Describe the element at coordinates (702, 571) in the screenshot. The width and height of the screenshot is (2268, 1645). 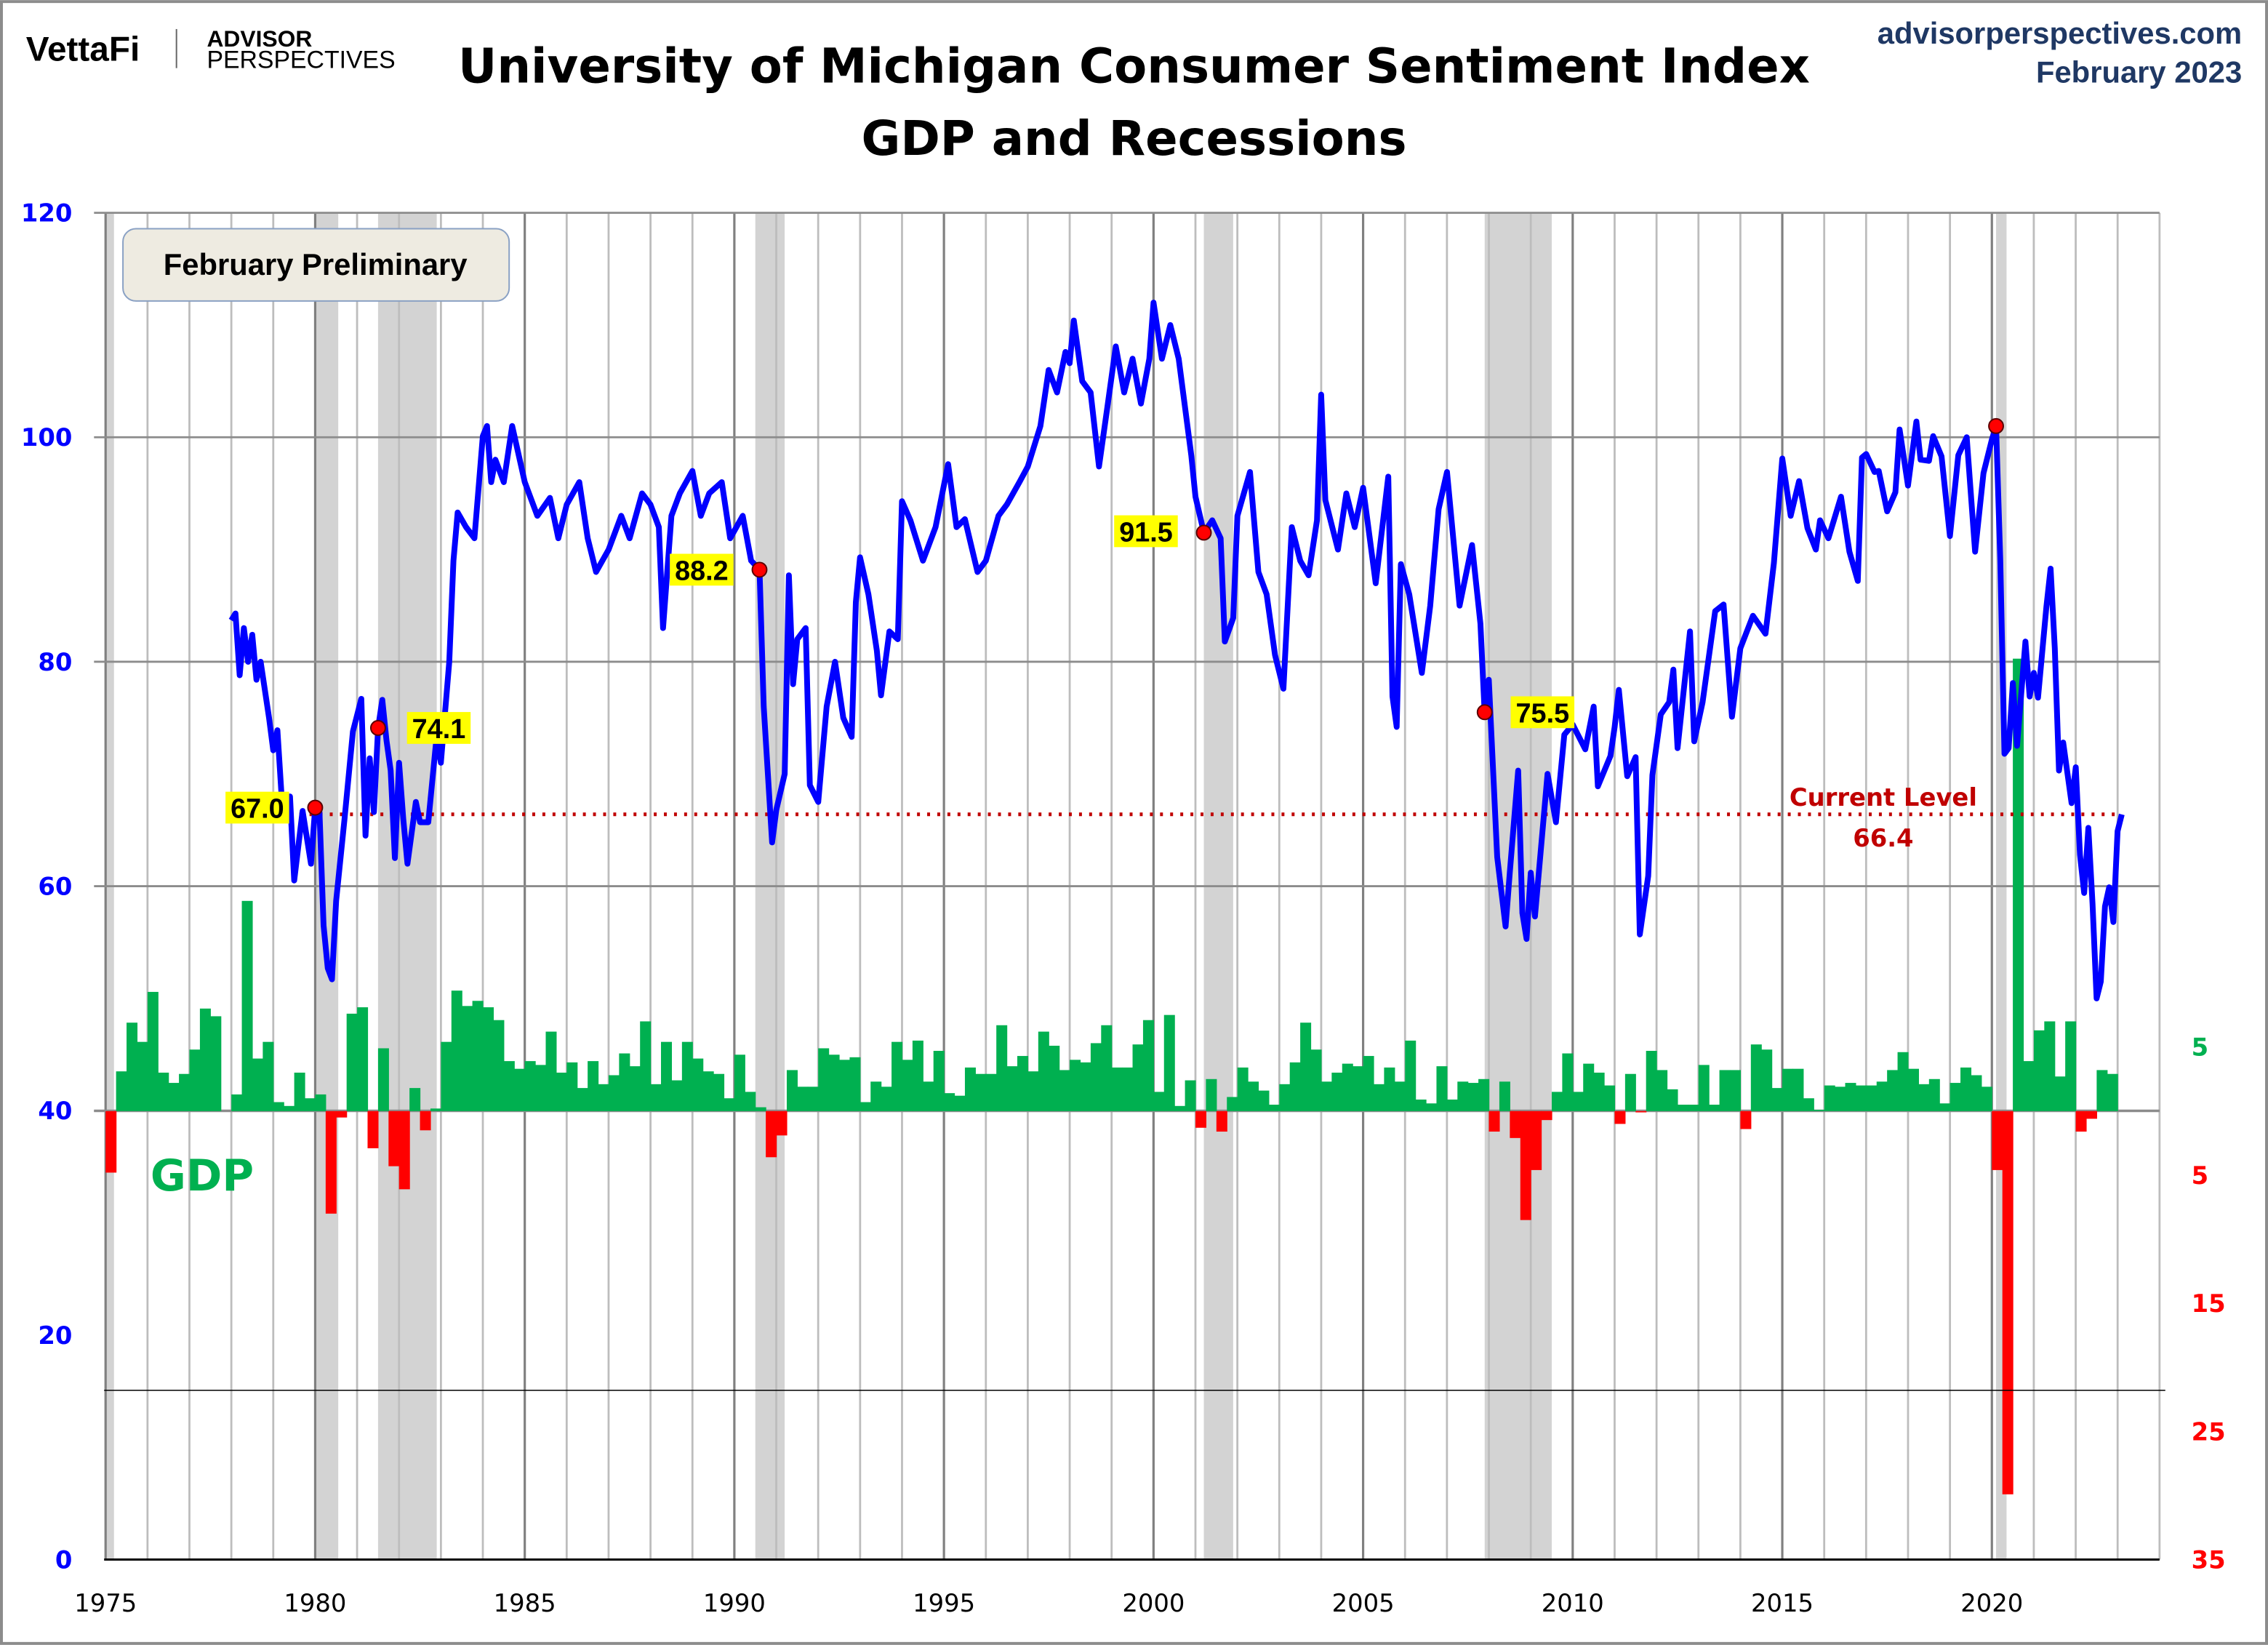
I see `annotation-label: 88.2` at that location.